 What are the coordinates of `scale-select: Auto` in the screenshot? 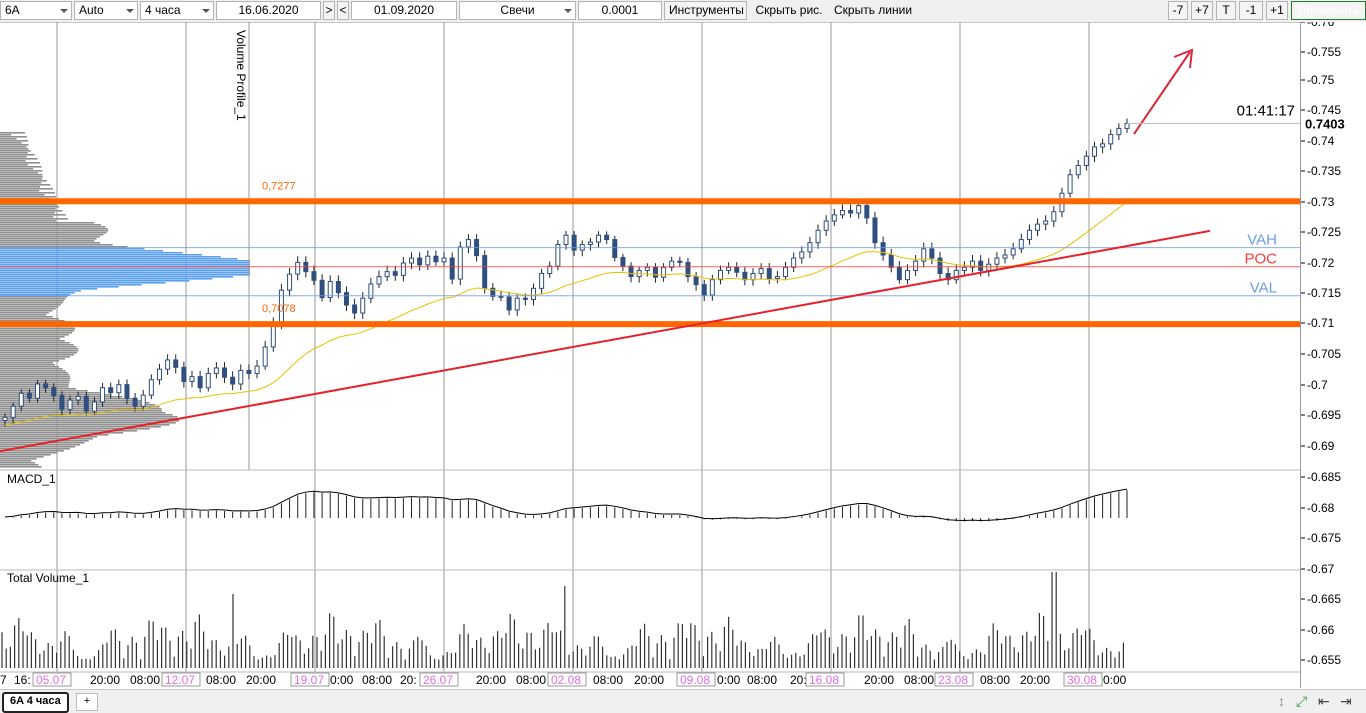 It's located at (106, 10).